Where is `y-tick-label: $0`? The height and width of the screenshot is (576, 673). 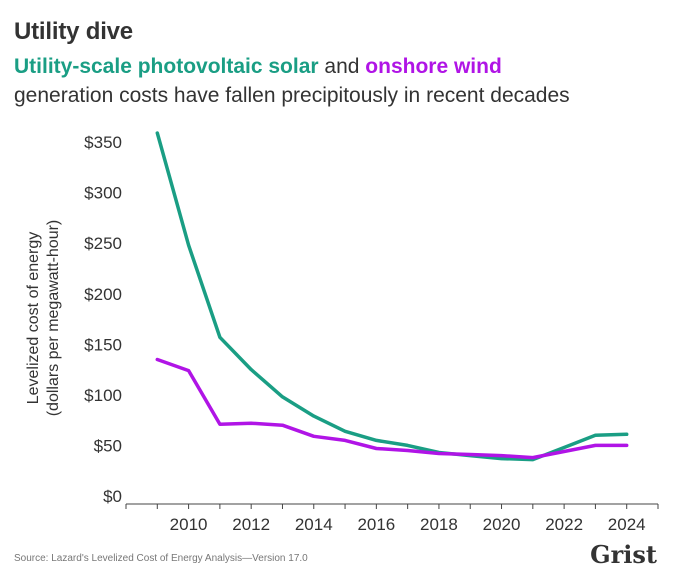
y-tick-label: $0 is located at coordinates (112, 496).